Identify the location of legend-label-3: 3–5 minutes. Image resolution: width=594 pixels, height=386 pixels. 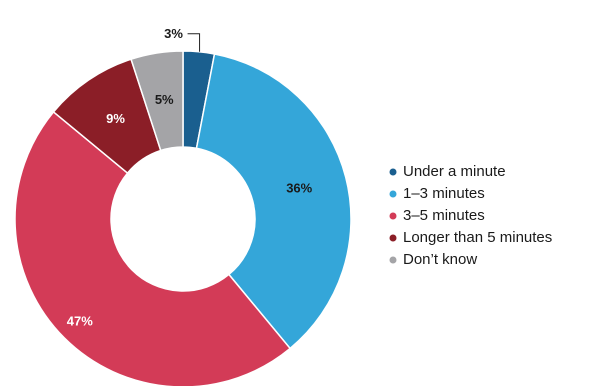
(444, 215).